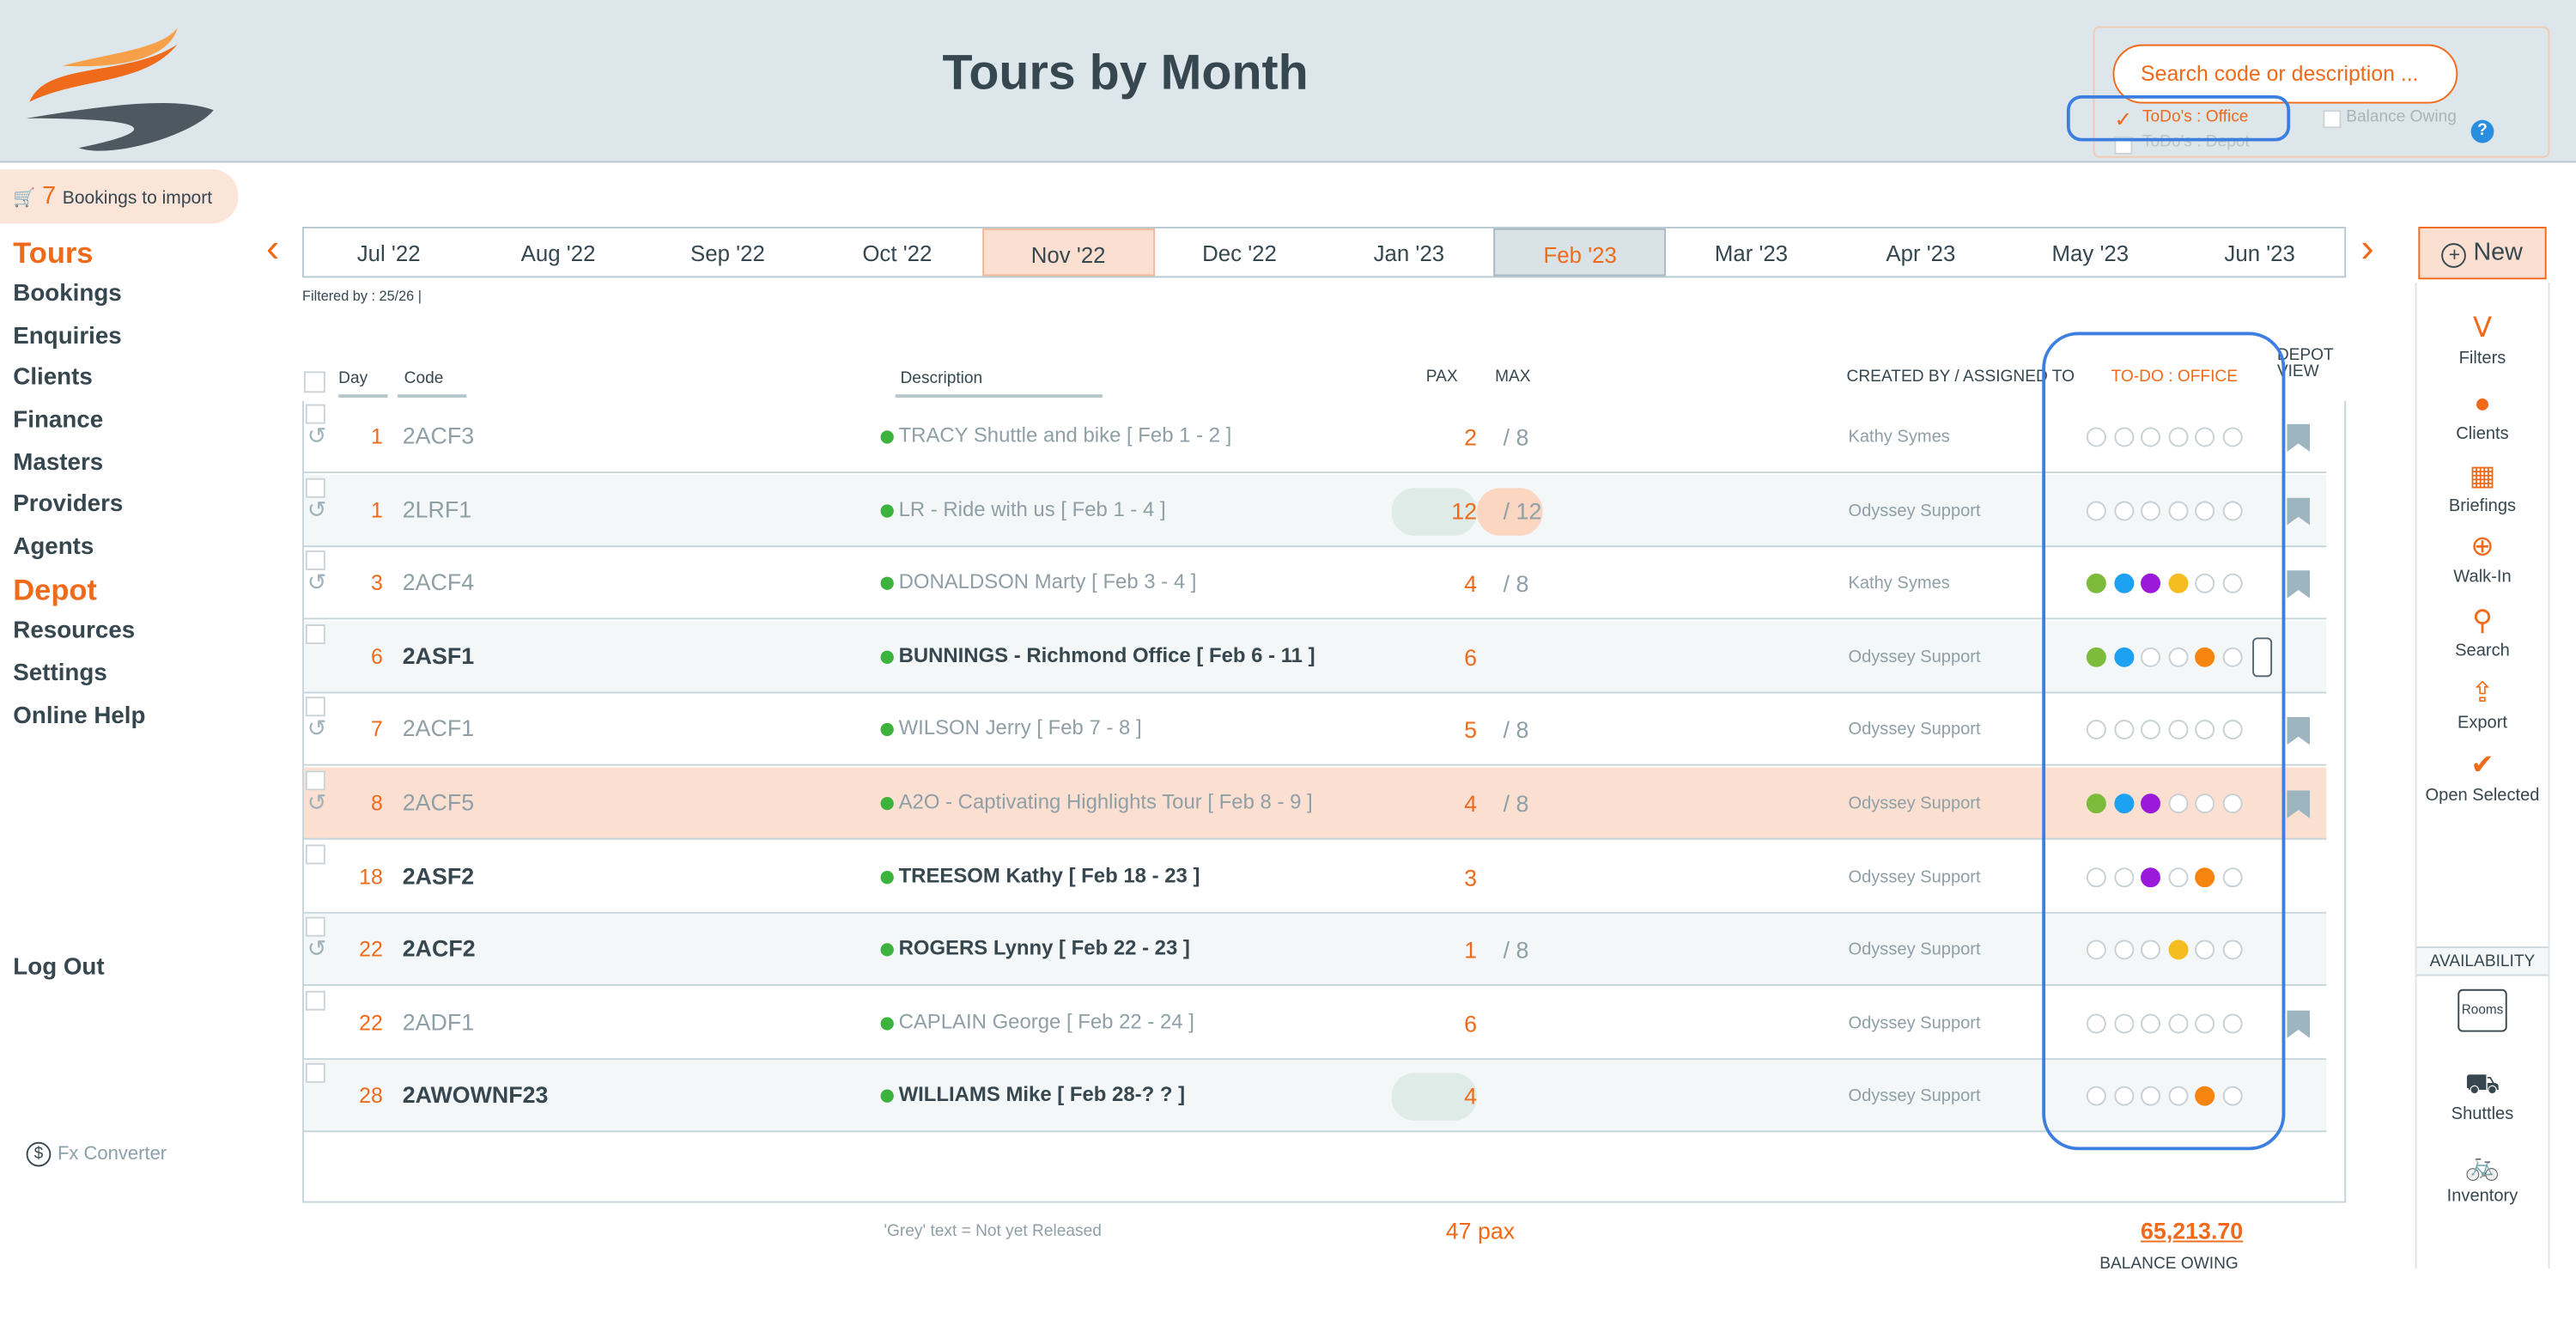 Image resolution: width=2576 pixels, height=1326 pixels. Describe the element at coordinates (55, 590) in the screenshot. I see `nav-depot: Depot` at that location.